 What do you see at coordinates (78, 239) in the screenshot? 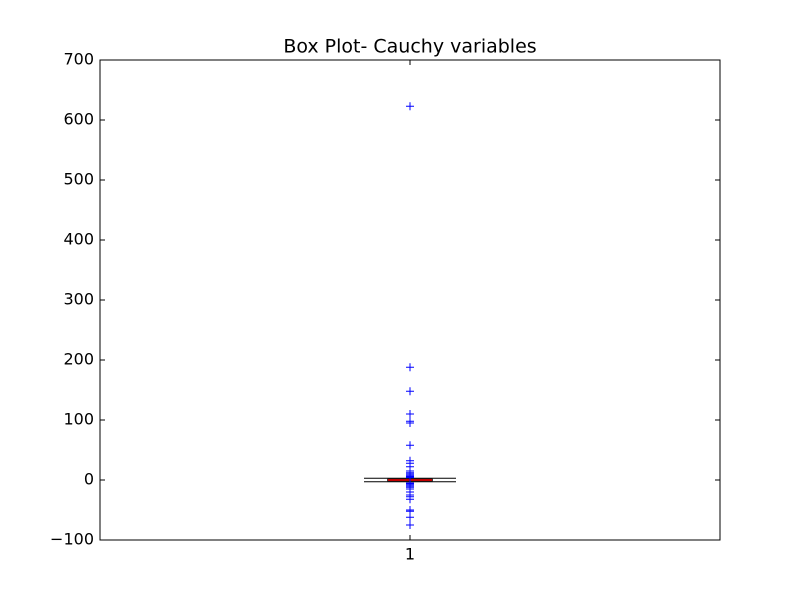
I see `y-tick-label: 400` at bounding box center [78, 239].